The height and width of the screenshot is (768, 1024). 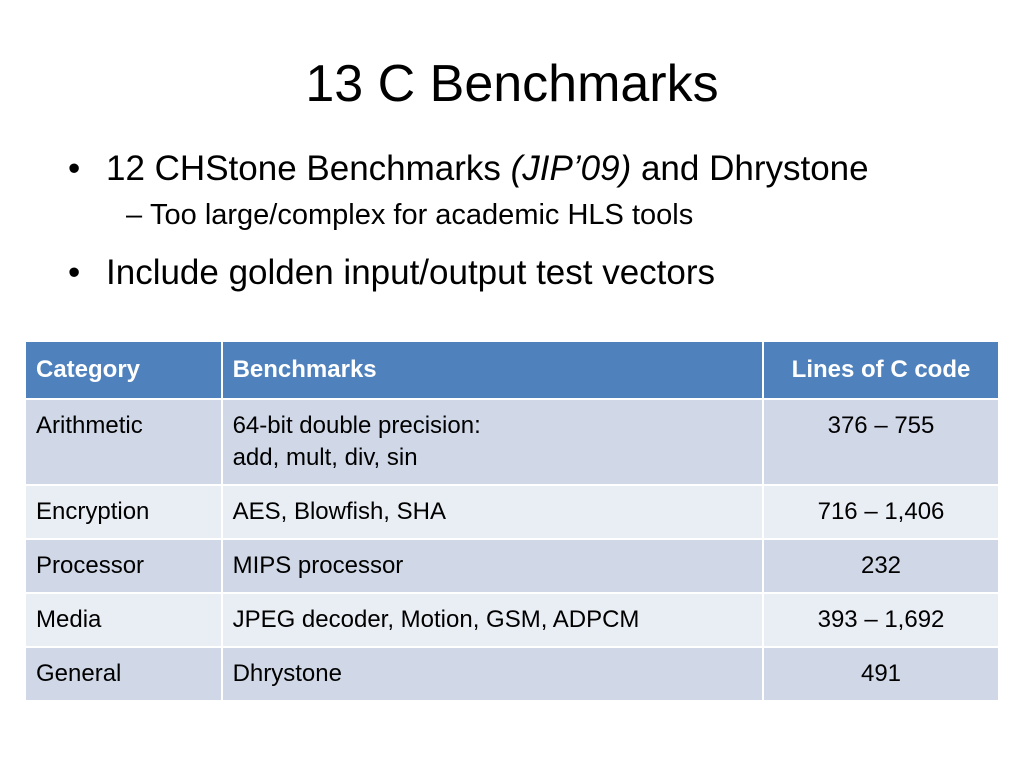 I want to click on cell-category: Media, so click(x=123, y=620).